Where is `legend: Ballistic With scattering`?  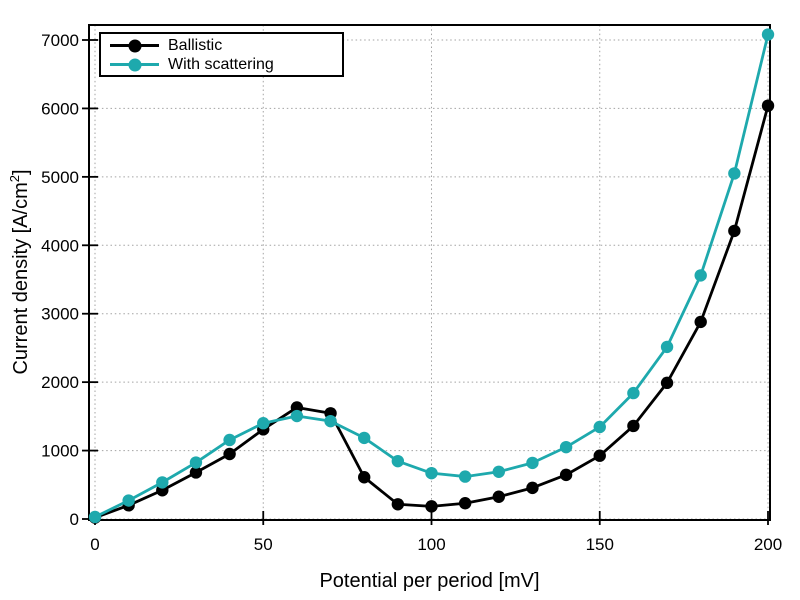
legend: Ballistic With scattering is located at coordinates (221, 54).